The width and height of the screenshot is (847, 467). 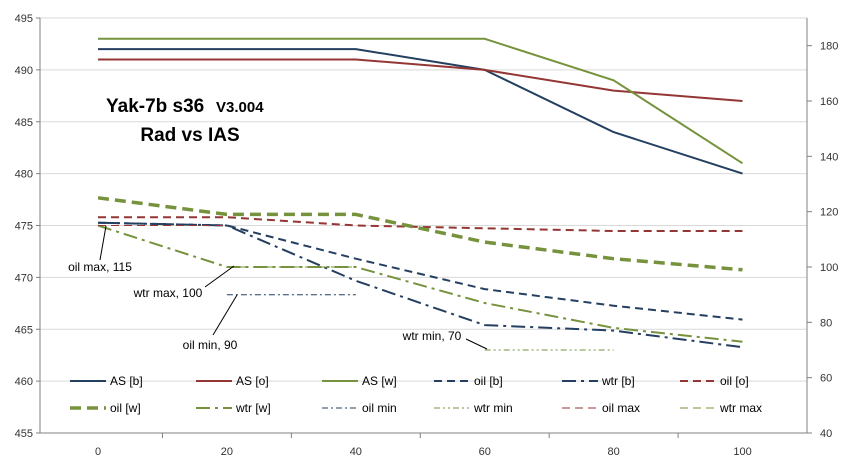 What do you see at coordinates (432, 336) in the screenshot?
I see `annotation-label: wtr min, 70` at bounding box center [432, 336].